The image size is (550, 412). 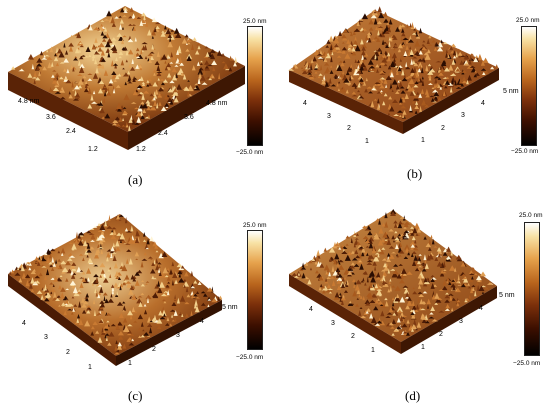 I want to click on axis-tick: 3.6, so click(x=189, y=117).